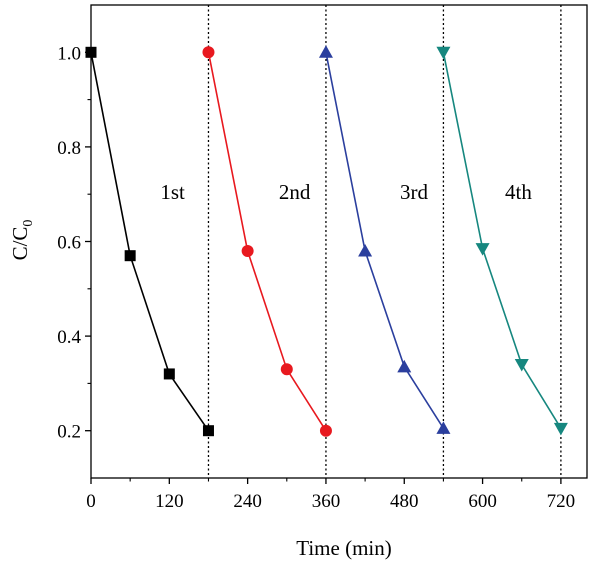 Image resolution: width=600 pixels, height=561 pixels. What do you see at coordinates (69, 148) in the screenshot?
I see `y-tick-label-0.8: 0.8` at bounding box center [69, 148].